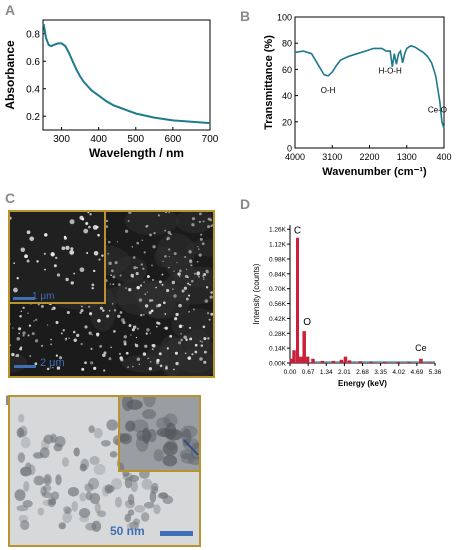 The height and width of the screenshot is (550, 457). What do you see at coordinates (245, 16) in the screenshot?
I see `panel-b-letter: B` at bounding box center [245, 16].